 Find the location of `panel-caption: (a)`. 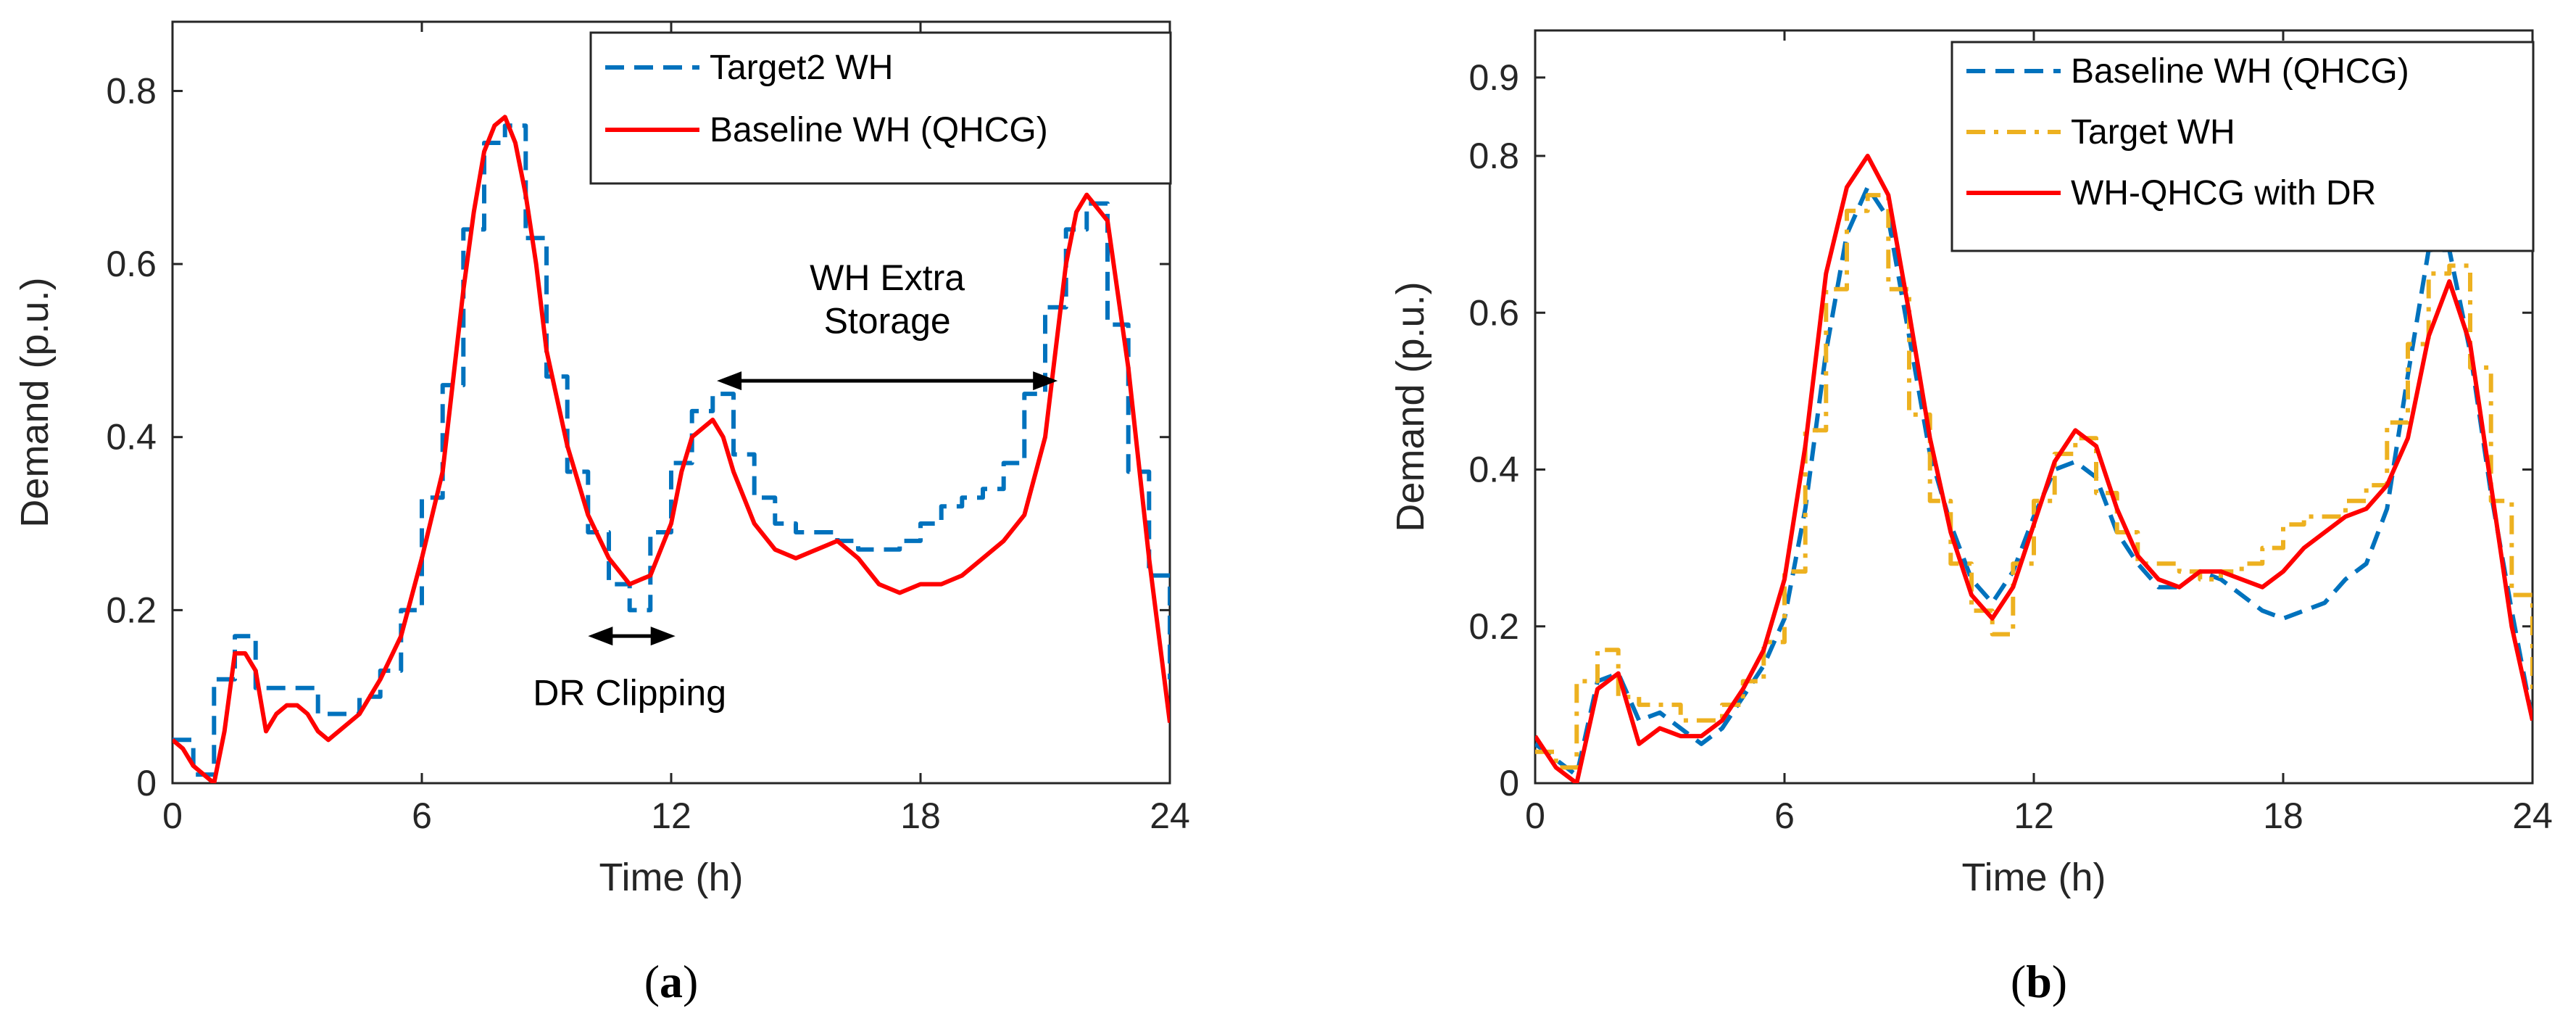

panel-caption: (a) is located at coordinates (671, 981).